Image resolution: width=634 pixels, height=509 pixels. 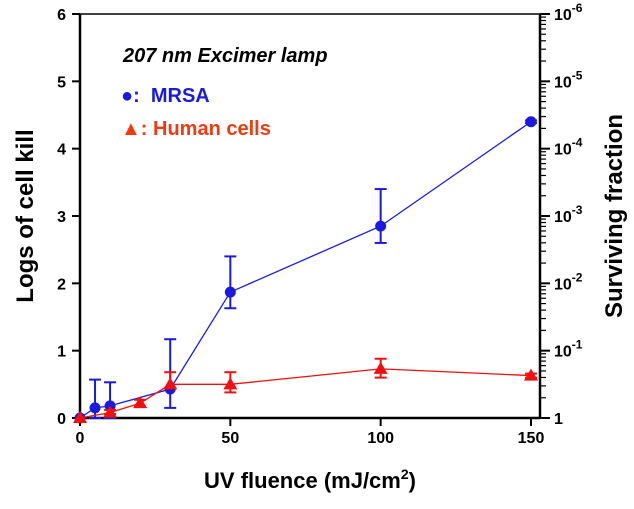 What do you see at coordinates (405, 474) in the screenshot?
I see `x-axis-label-sup: 2` at bounding box center [405, 474].